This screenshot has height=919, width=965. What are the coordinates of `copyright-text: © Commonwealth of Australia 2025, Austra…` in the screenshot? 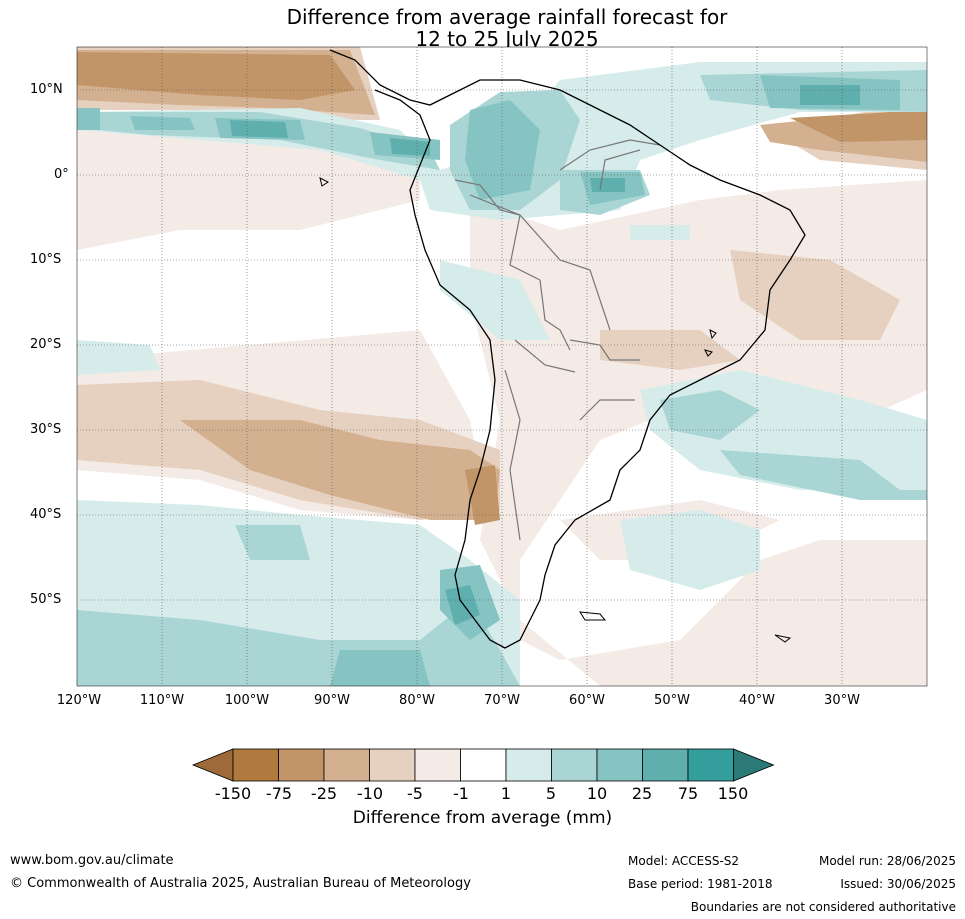 It's located at (240, 883).